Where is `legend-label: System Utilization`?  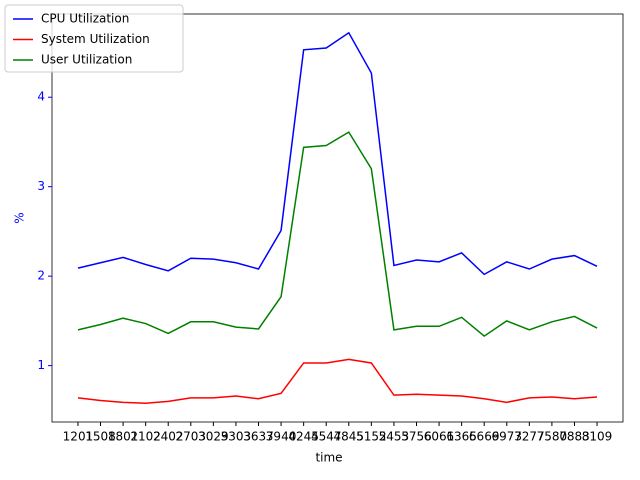
legend-label: System Utilization is located at coordinates (95, 39).